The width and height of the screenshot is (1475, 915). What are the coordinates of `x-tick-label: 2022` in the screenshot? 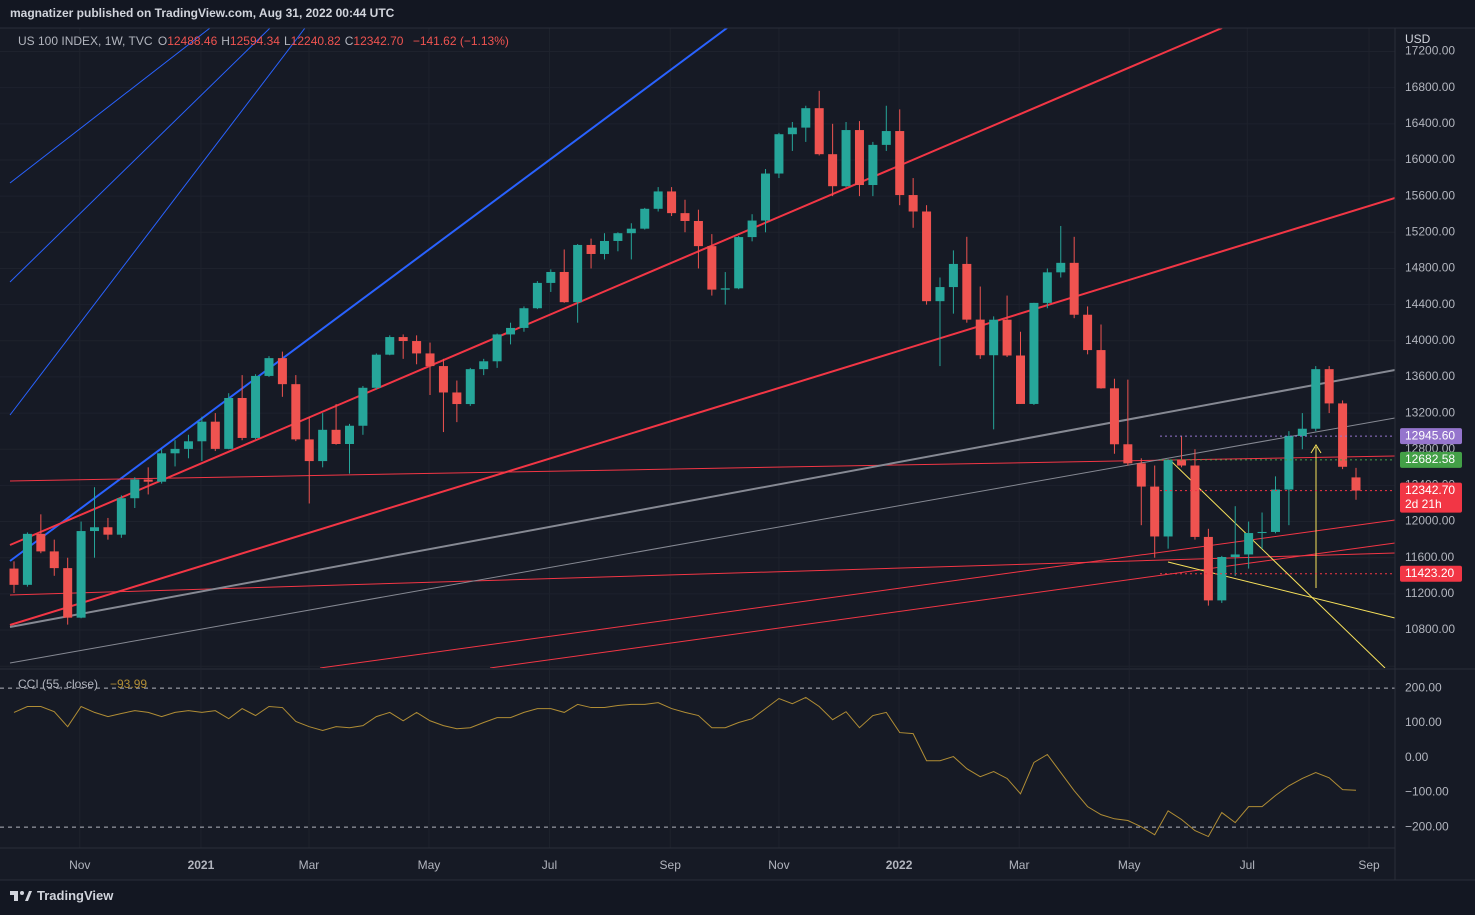 It's located at (899, 865).